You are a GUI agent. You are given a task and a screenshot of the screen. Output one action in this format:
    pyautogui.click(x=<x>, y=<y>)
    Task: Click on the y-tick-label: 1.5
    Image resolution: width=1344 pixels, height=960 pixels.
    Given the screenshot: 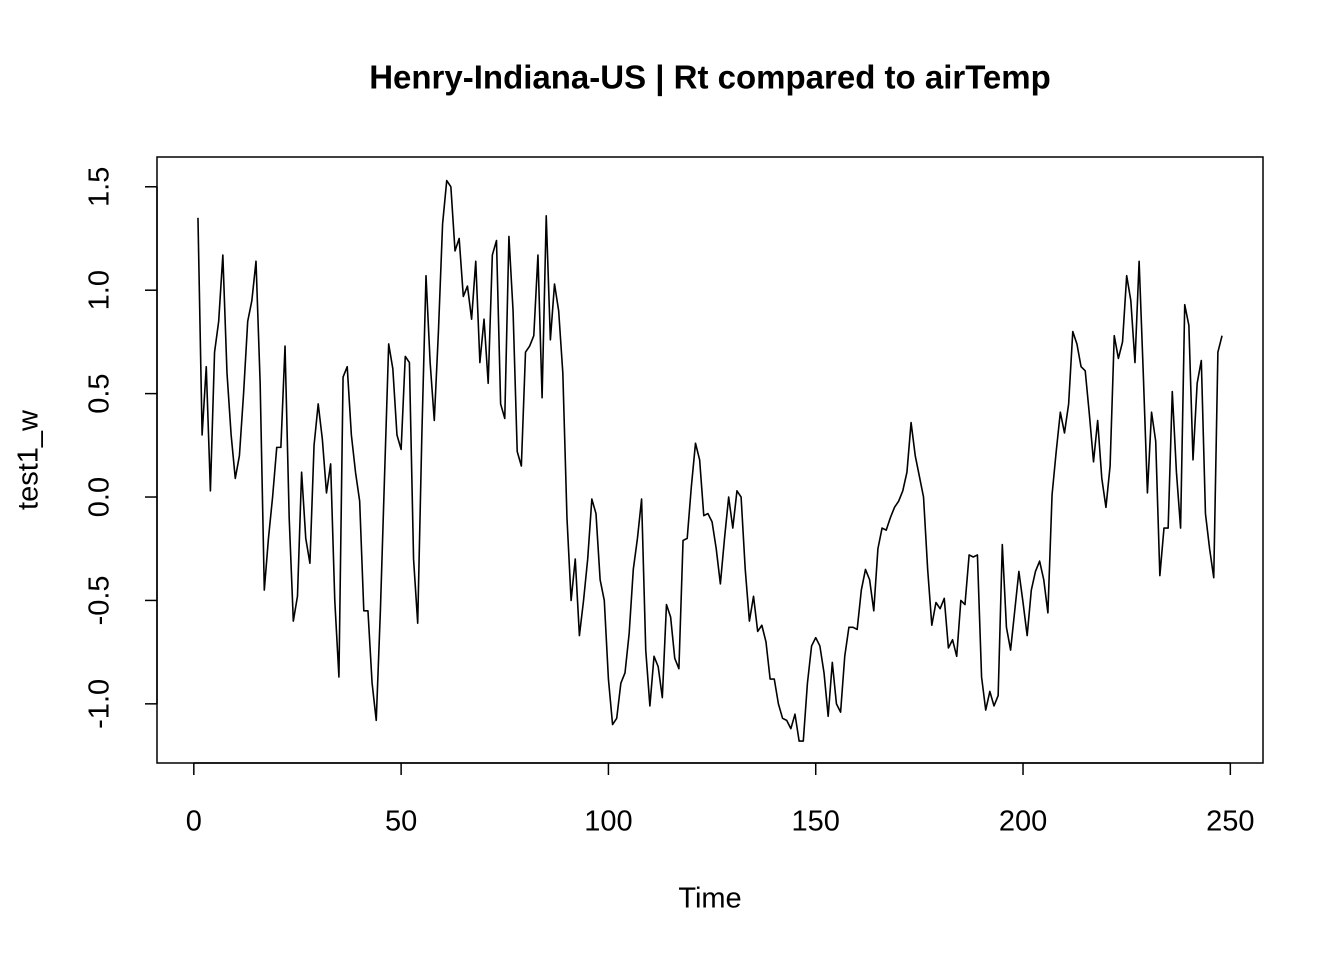 What is the action you would take?
    pyautogui.click(x=100, y=187)
    